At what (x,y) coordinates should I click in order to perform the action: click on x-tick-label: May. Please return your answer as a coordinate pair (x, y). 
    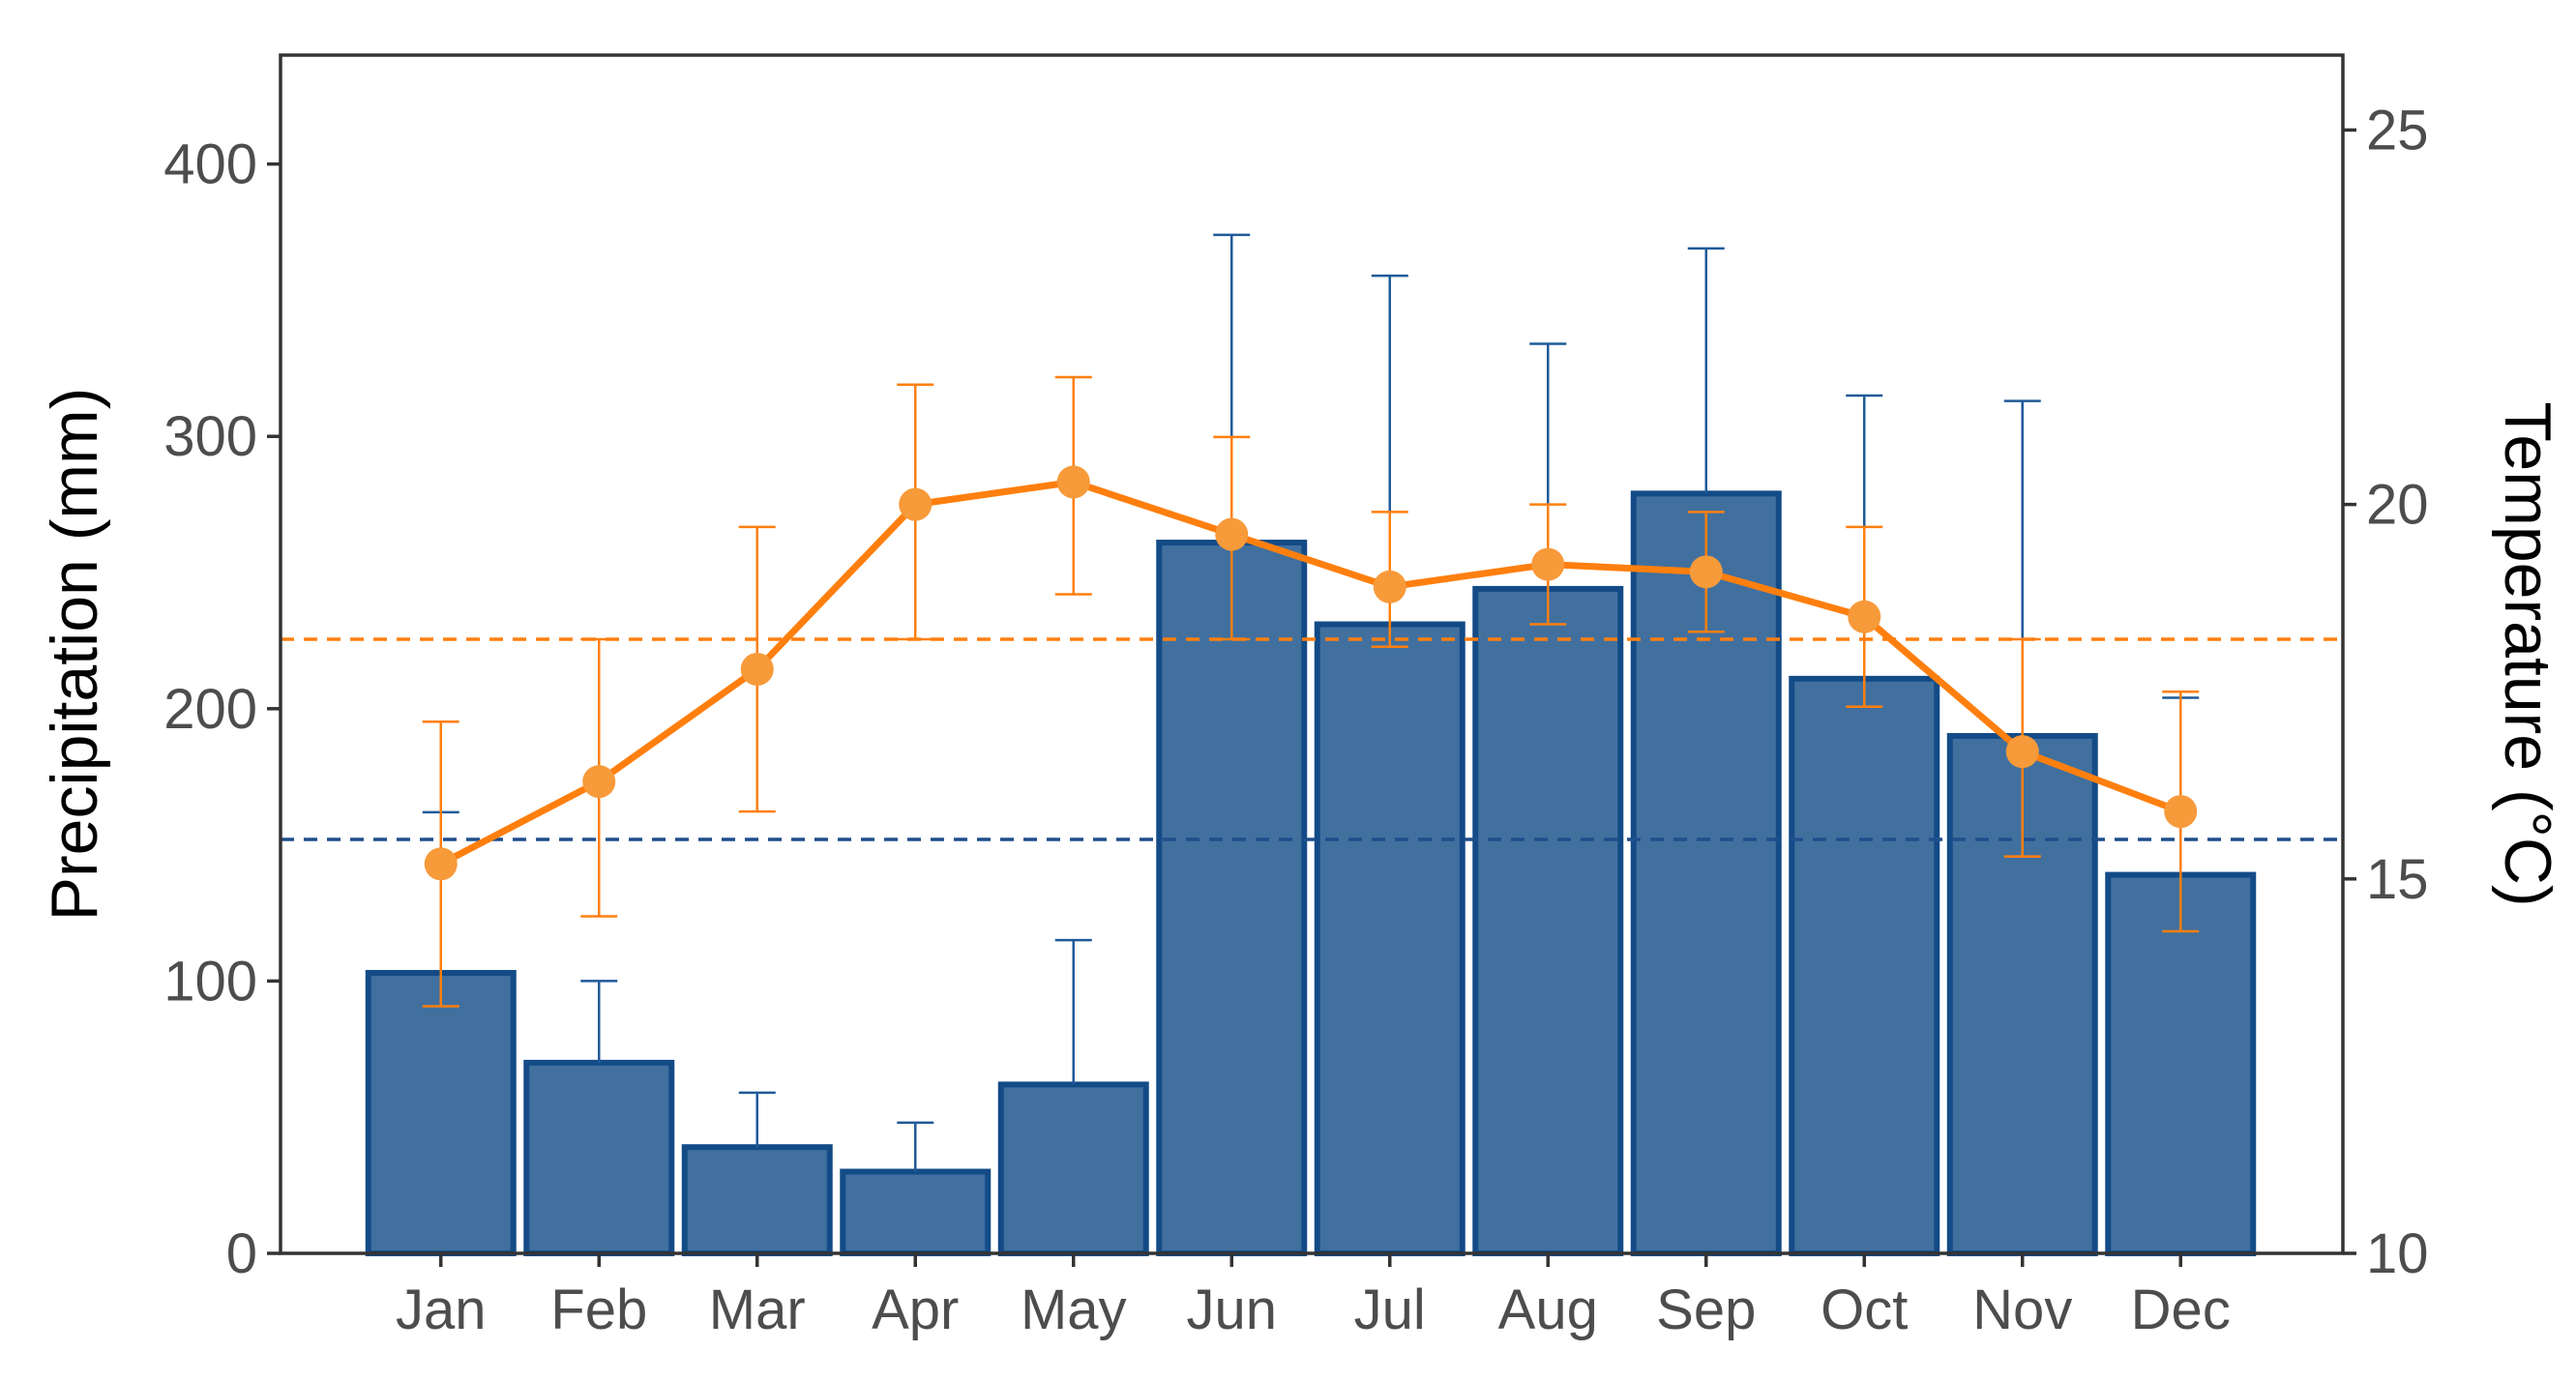
    Looking at the image, I should click on (1074, 1309).